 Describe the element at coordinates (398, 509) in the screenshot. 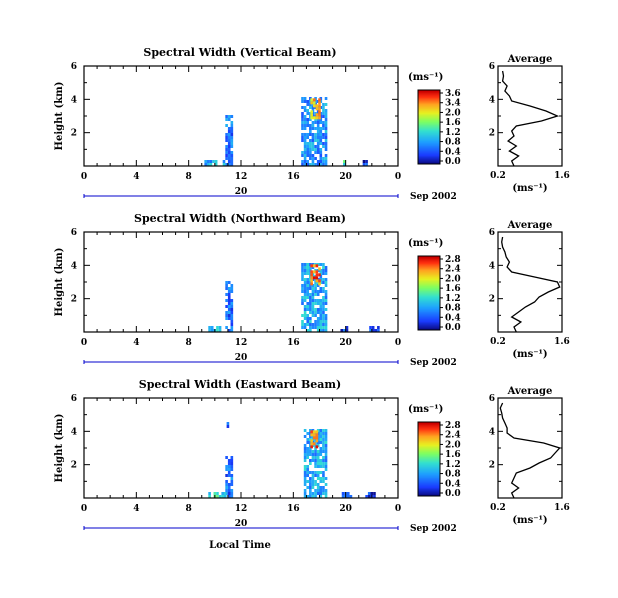

I see `x-tick-label: 0` at that location.